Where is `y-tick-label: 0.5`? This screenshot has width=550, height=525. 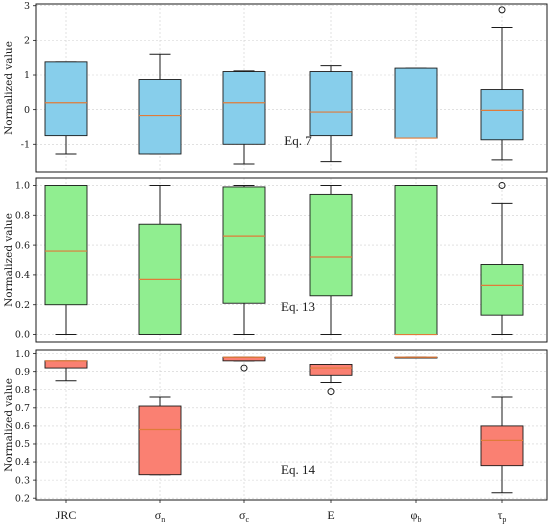
y-tick-label: 0.5 is located at coordinates (22, 444).